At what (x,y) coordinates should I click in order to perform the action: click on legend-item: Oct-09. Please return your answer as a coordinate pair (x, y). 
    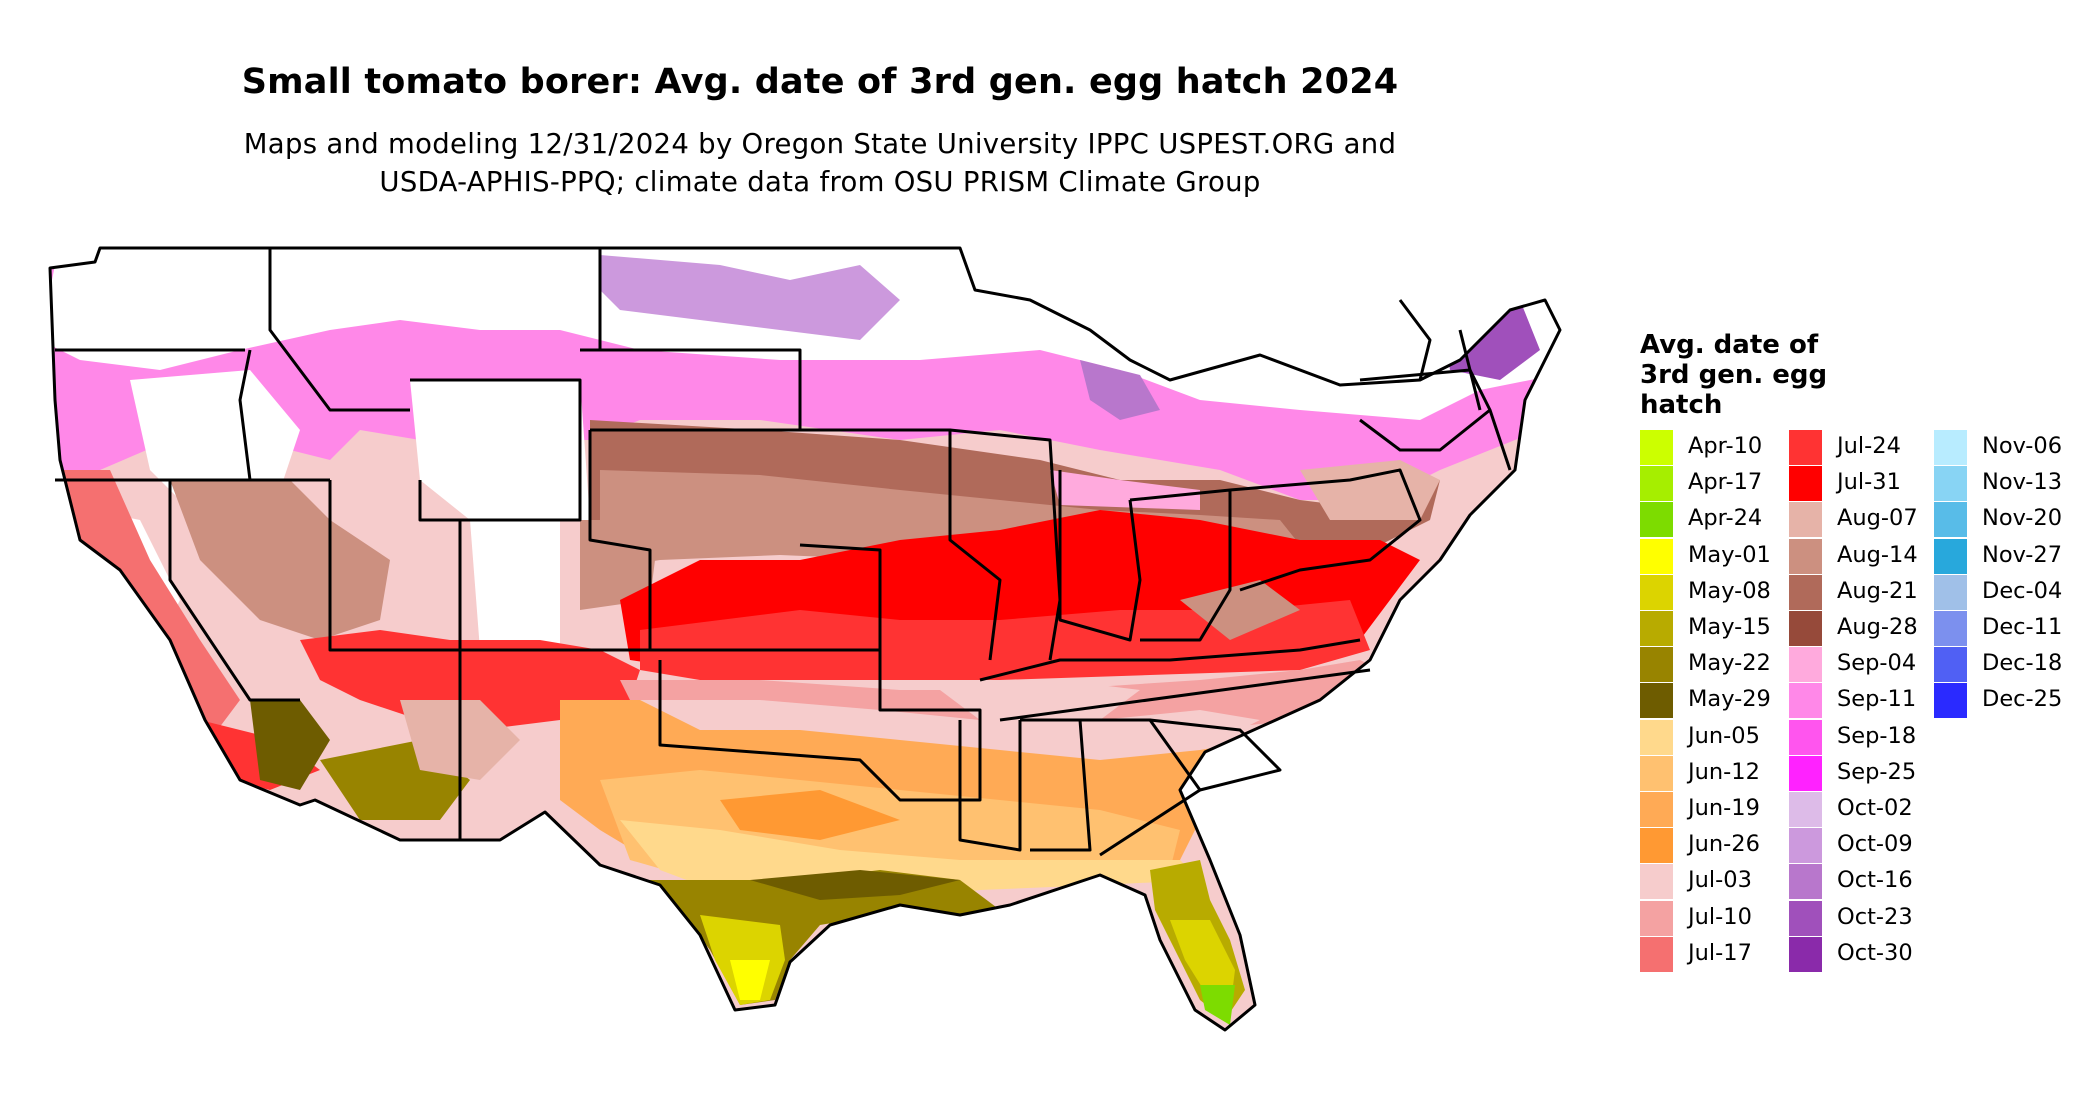
    Looking at the image, I should click on (1864, 846).